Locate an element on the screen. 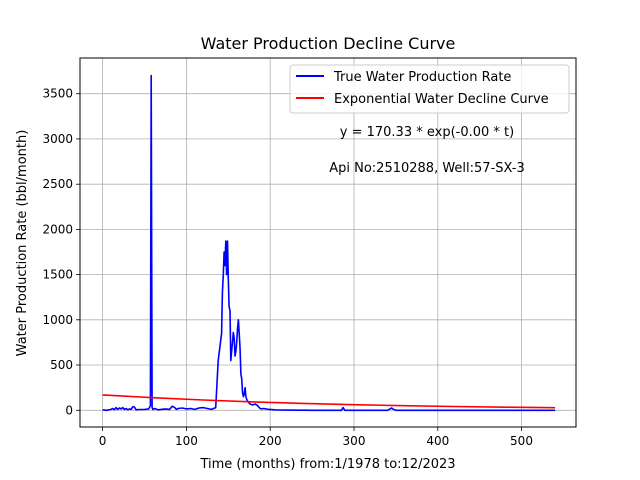 Image resolution: width=640 pixels, height=480 pixels. legend-box is located at coordinates (429, 89).